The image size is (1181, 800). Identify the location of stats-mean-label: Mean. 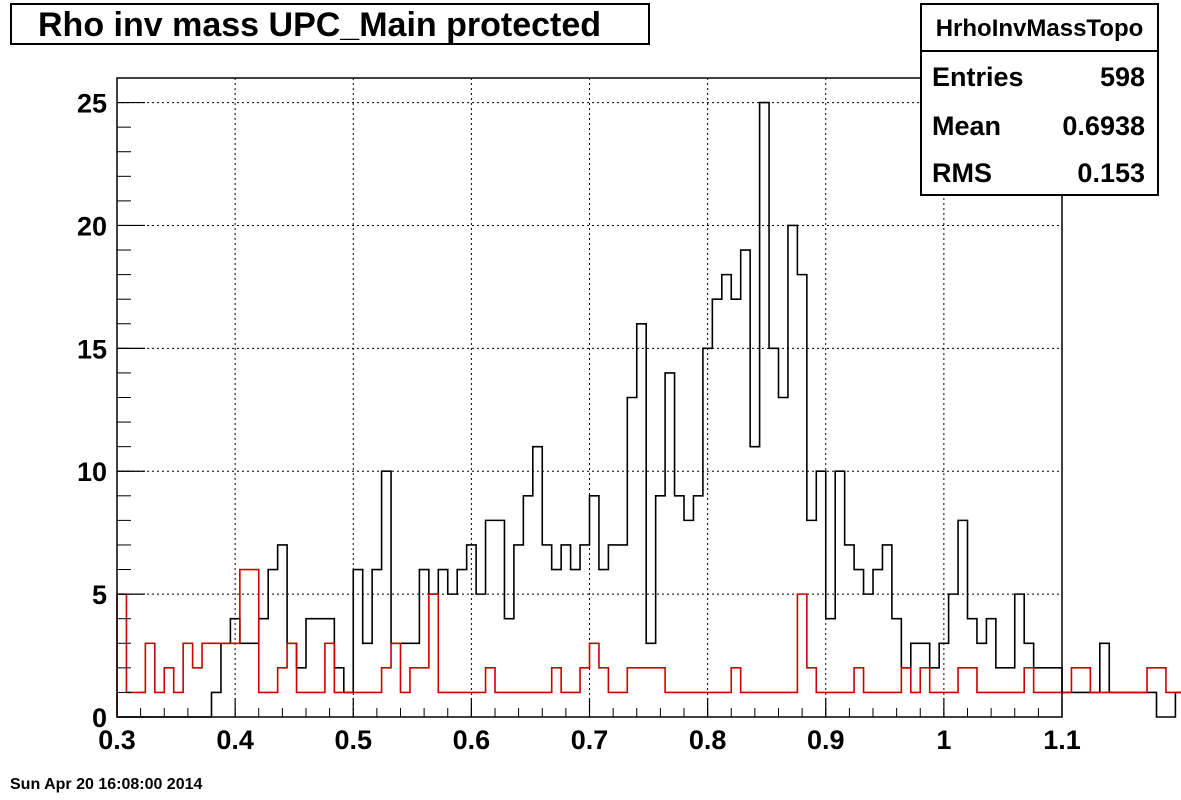
(967, 126).